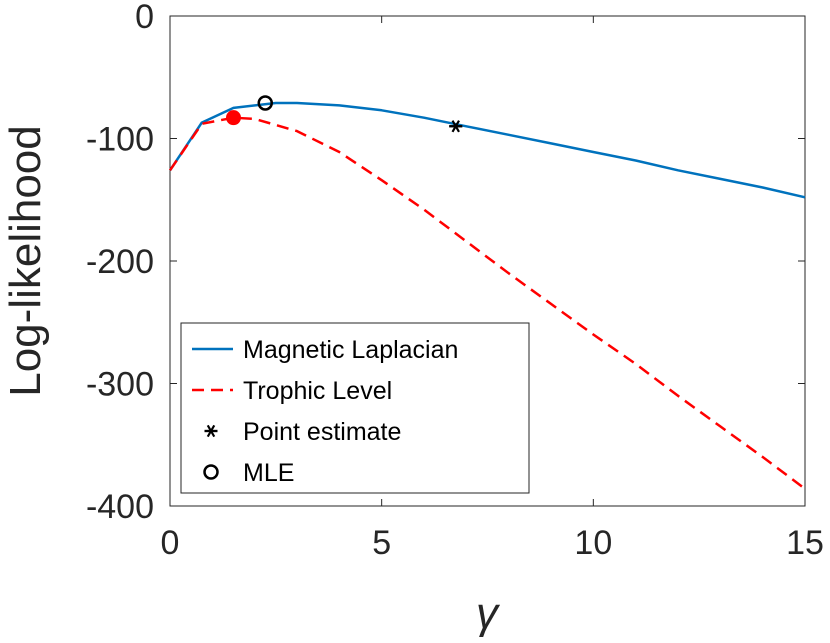  What do you see at coordinates (805, 543) in the screenshot?
I see `x-tick-label: 15` at bounding box center [805, 543].